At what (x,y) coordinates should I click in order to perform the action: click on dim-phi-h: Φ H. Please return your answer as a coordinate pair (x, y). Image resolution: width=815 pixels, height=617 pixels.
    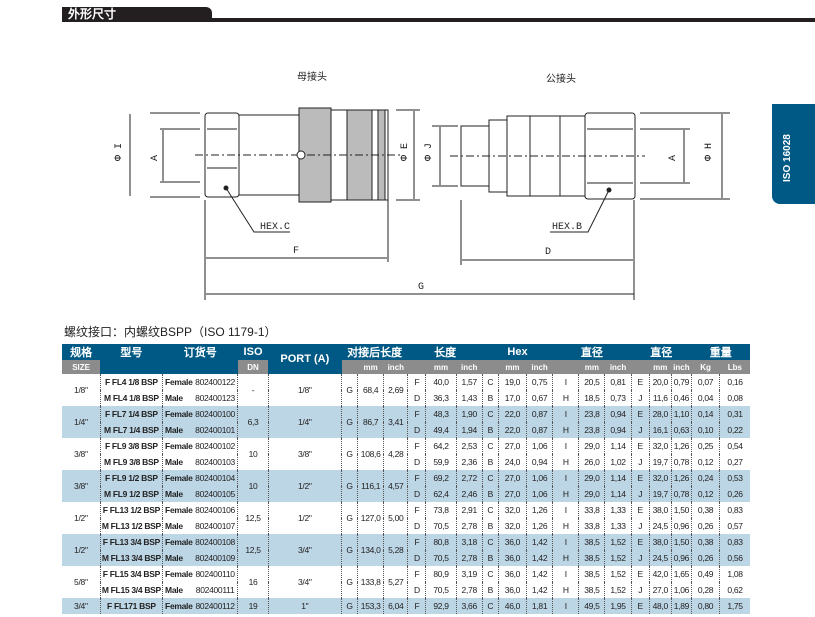
    Looking at the image, I should click on (709, 152).